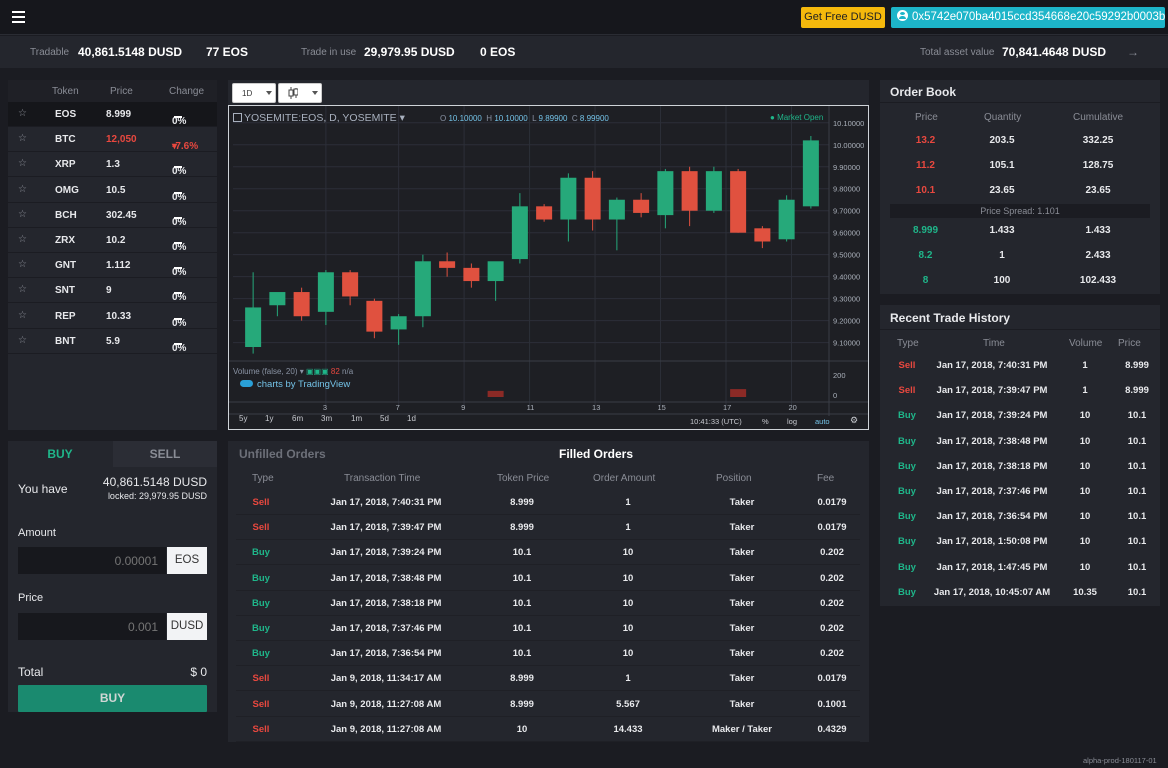  What do you see at coordinates (1002, 140) in the screenshot?
I see `ob-quantity: 203.5` at bounding box center [1002, 140].